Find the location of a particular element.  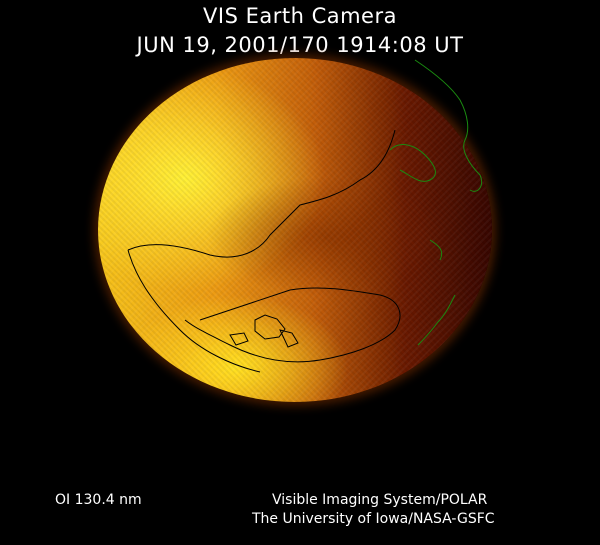

wavelength-label: OI 130.4 nm is located at coordinates (98, 500).